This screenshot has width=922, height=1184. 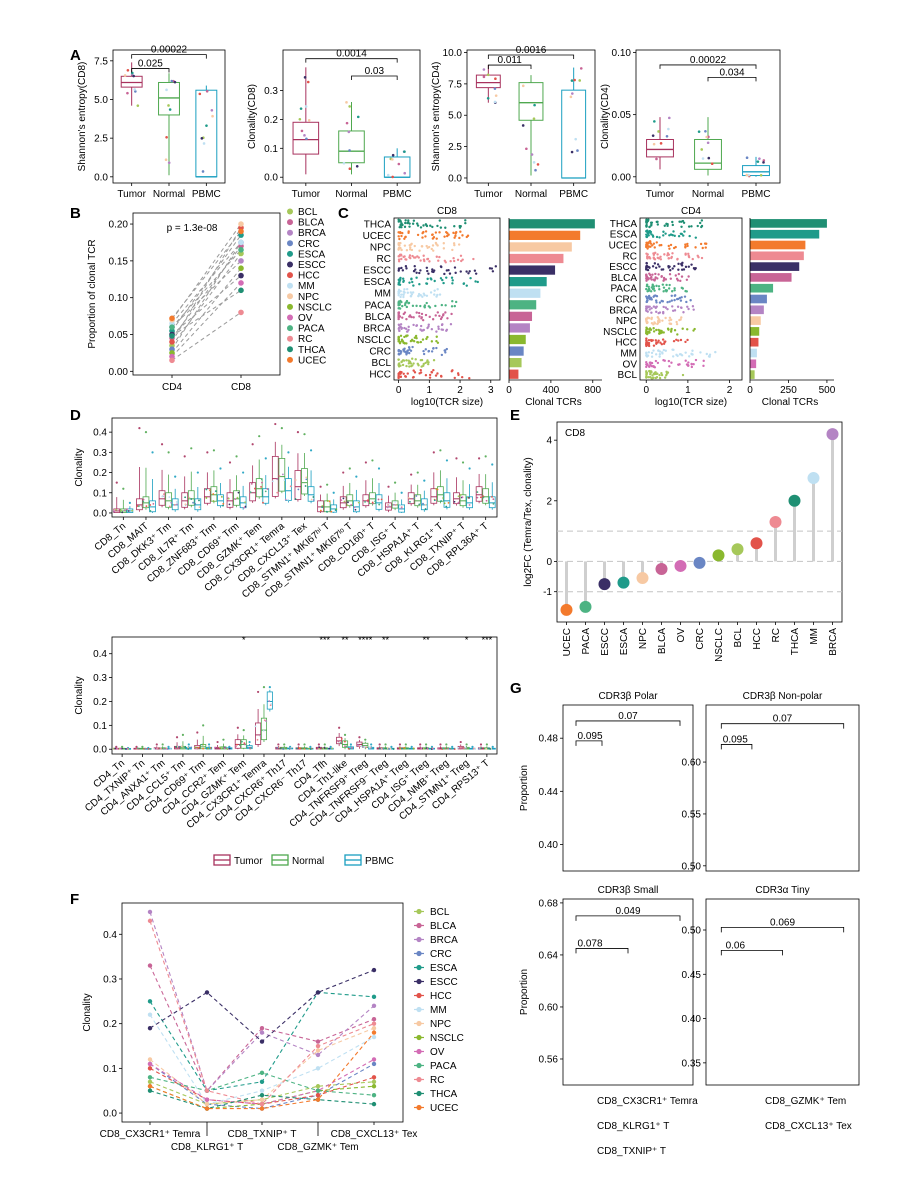 I want to click on chart-D2-ytick-label: 0.4, so click(x=100, y=654).